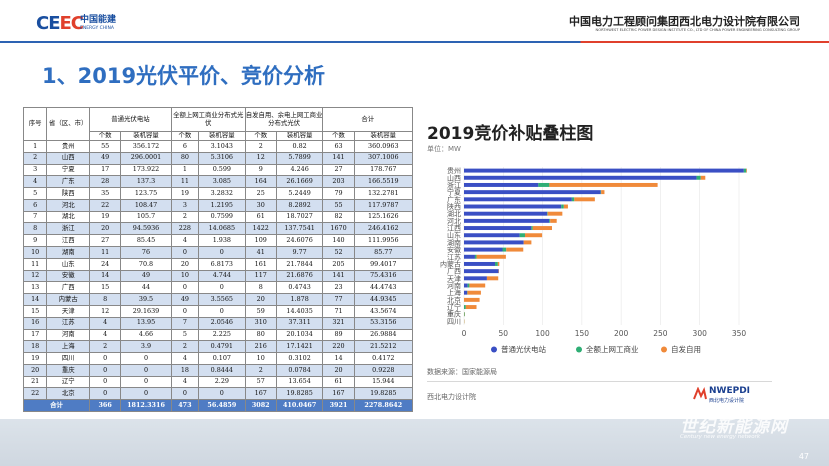 Image resolution: width=829 pixels, height=466 pixels. I want to click on chart-title: 2019竞价补贴叠柱图, so click(510, 134).